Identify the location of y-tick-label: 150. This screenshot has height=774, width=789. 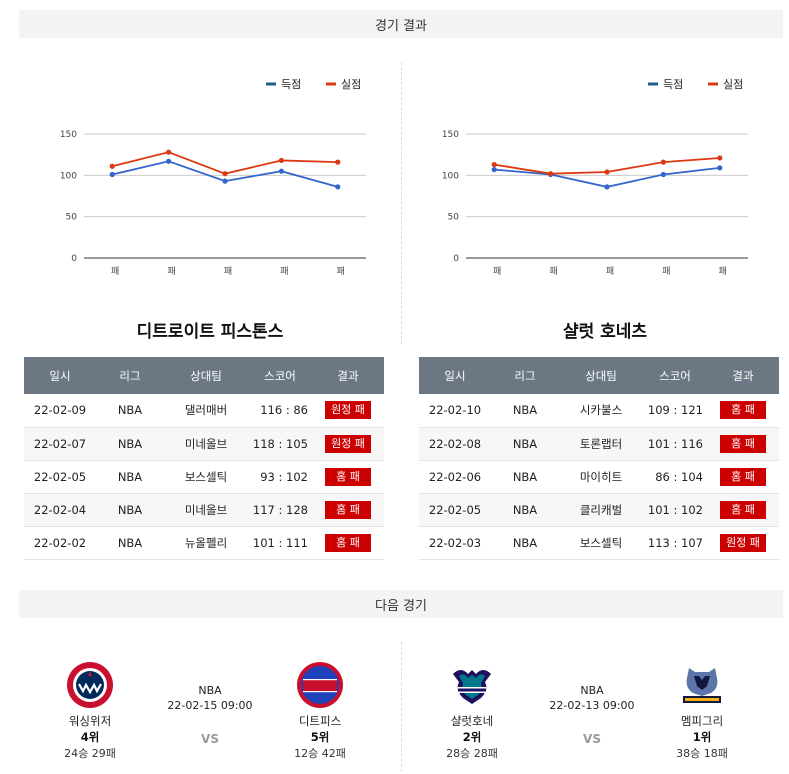
(68, 135).